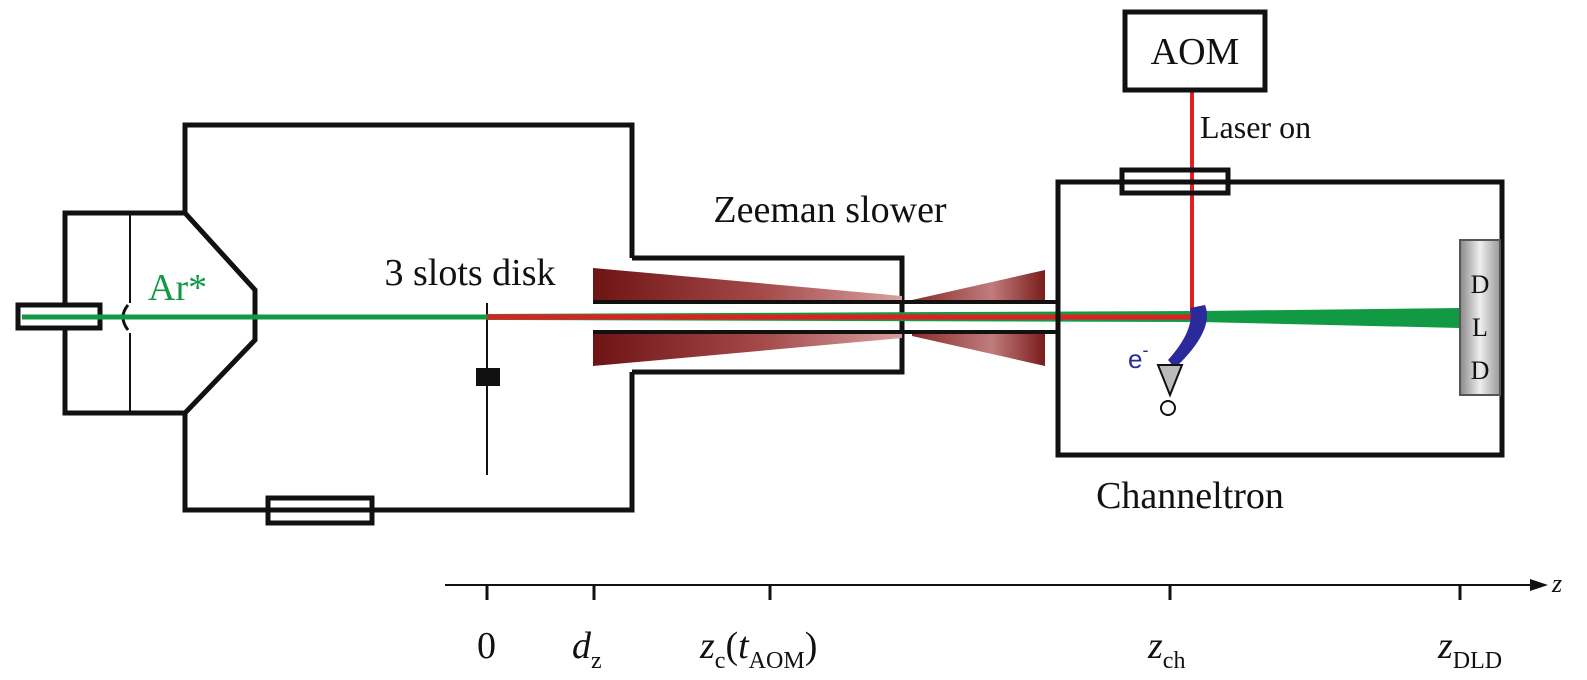 This screenshot has width=1587, height=680. Describe the element at coordinates (744, 646) in the screenshot. I see `axis-label-part: t` at that location.